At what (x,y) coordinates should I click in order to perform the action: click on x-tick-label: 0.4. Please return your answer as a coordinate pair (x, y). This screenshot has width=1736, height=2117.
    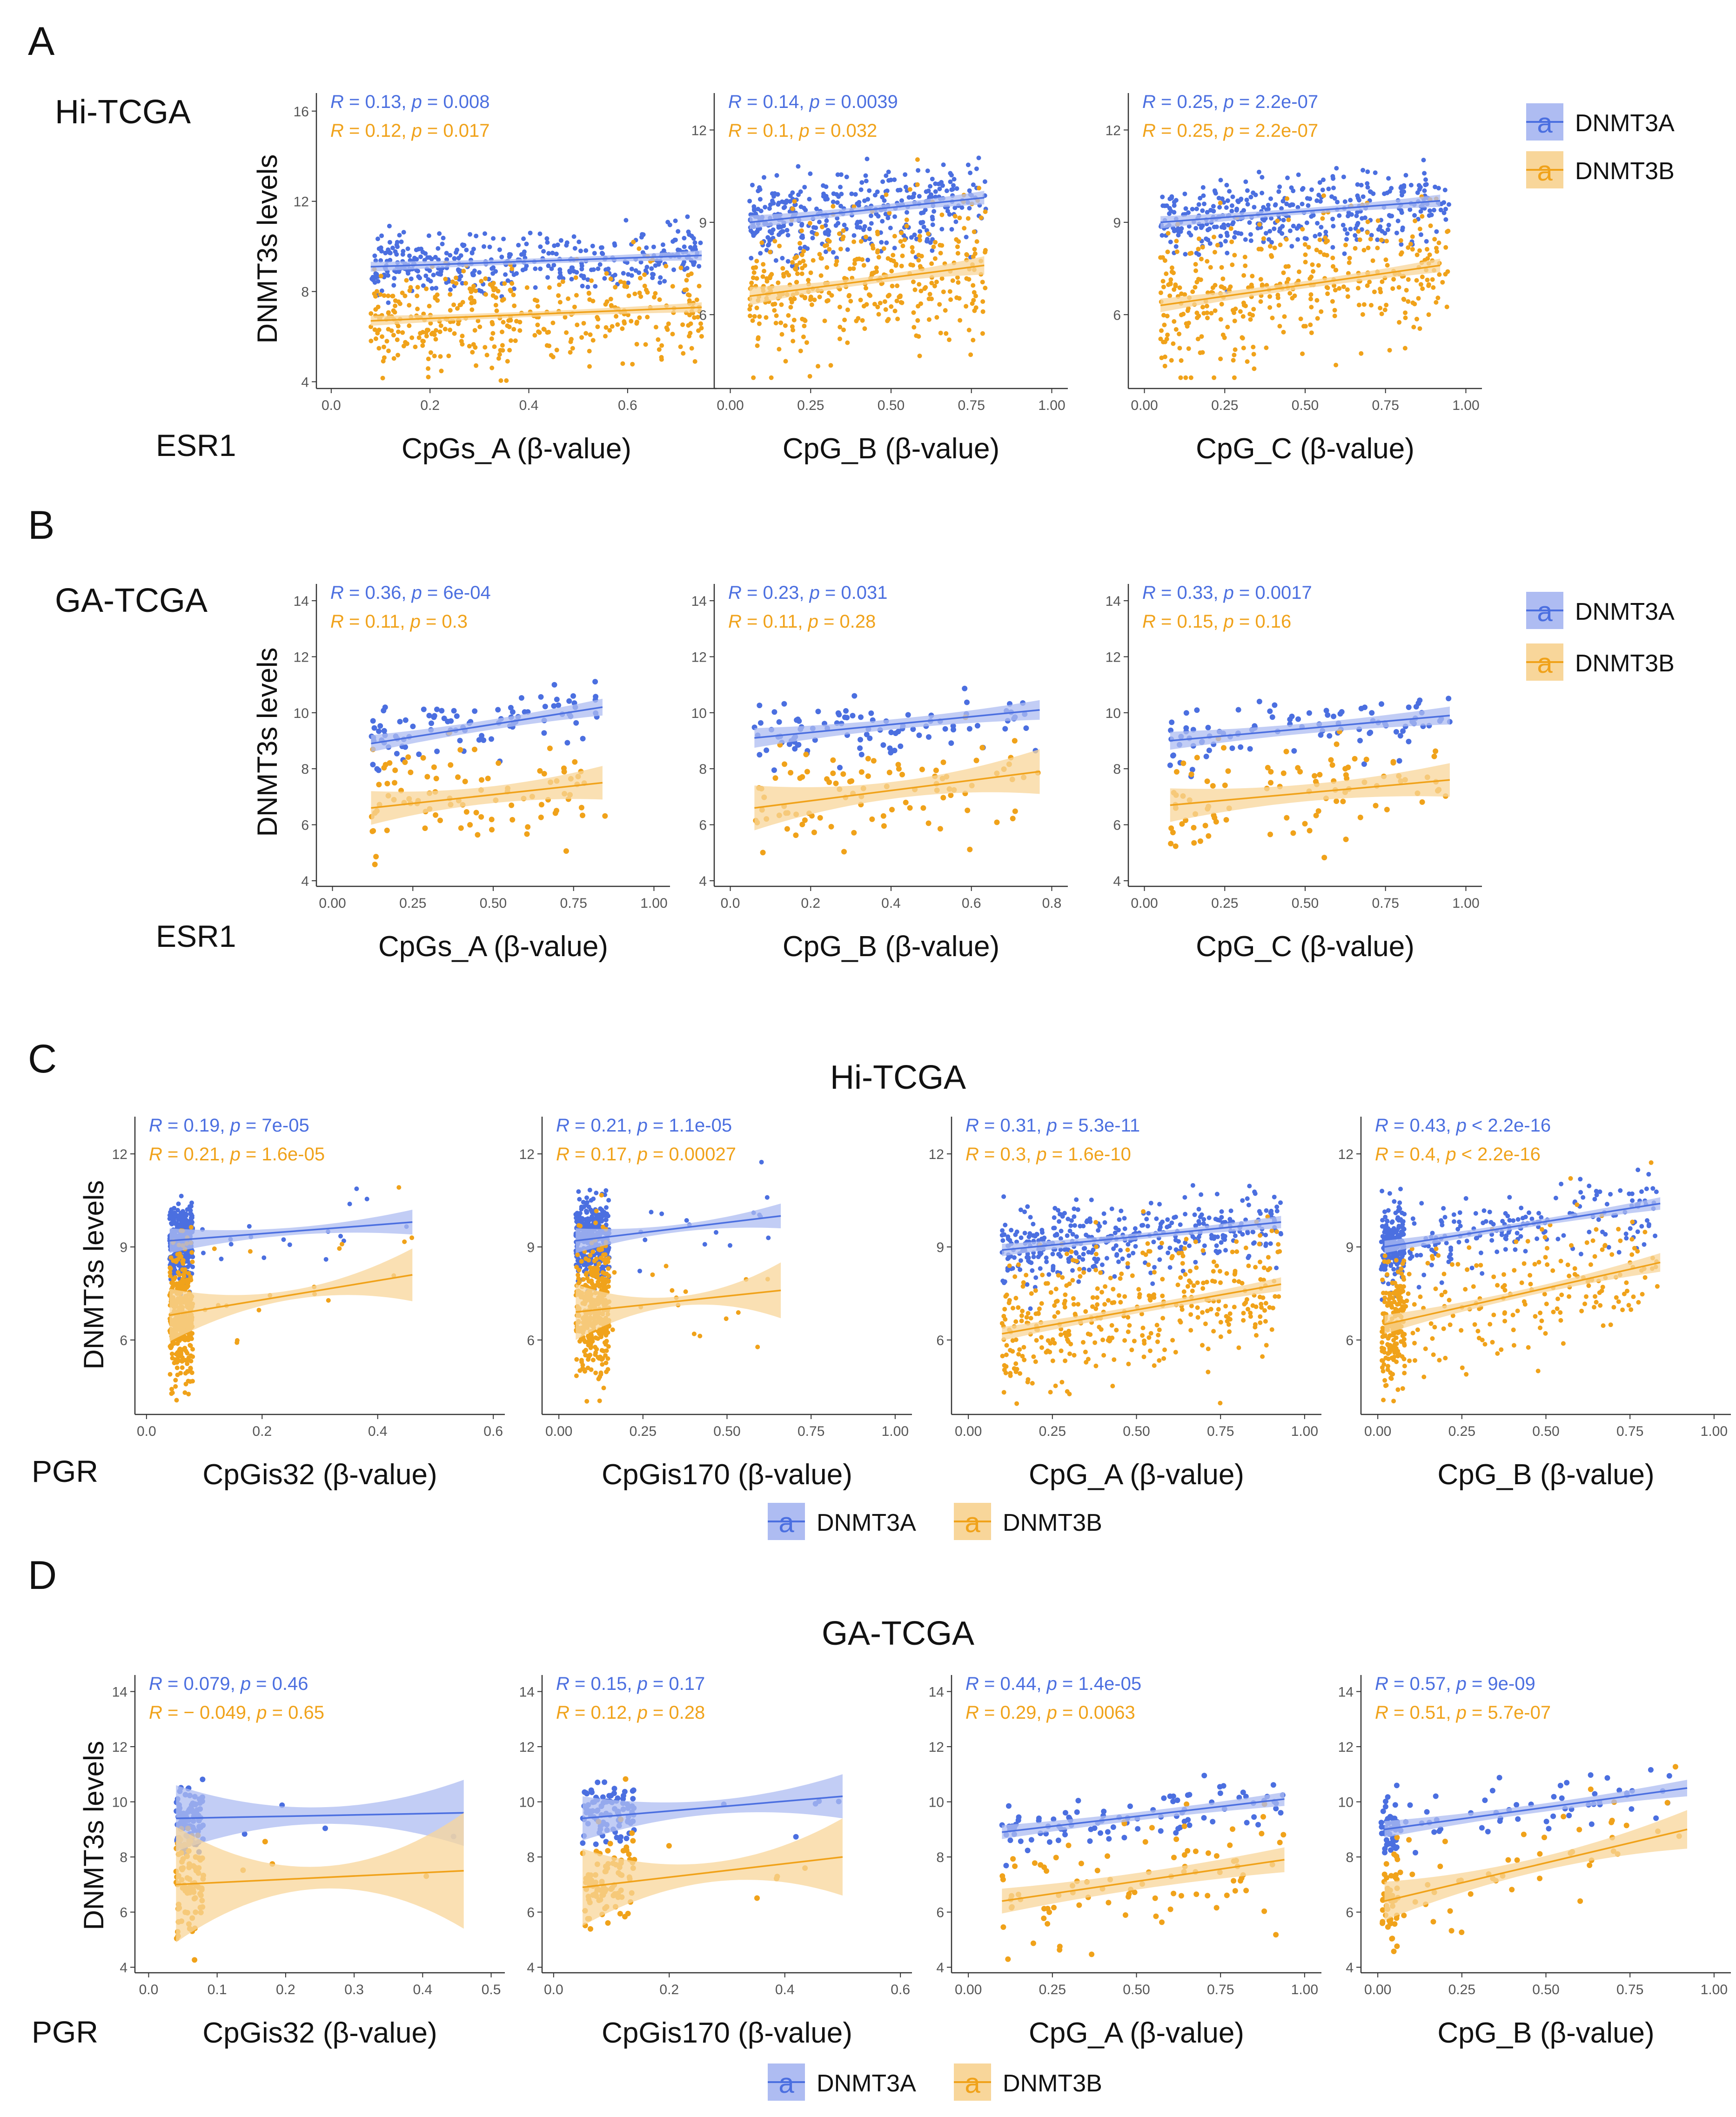
    Looking at the image, I should click on (529, 406).